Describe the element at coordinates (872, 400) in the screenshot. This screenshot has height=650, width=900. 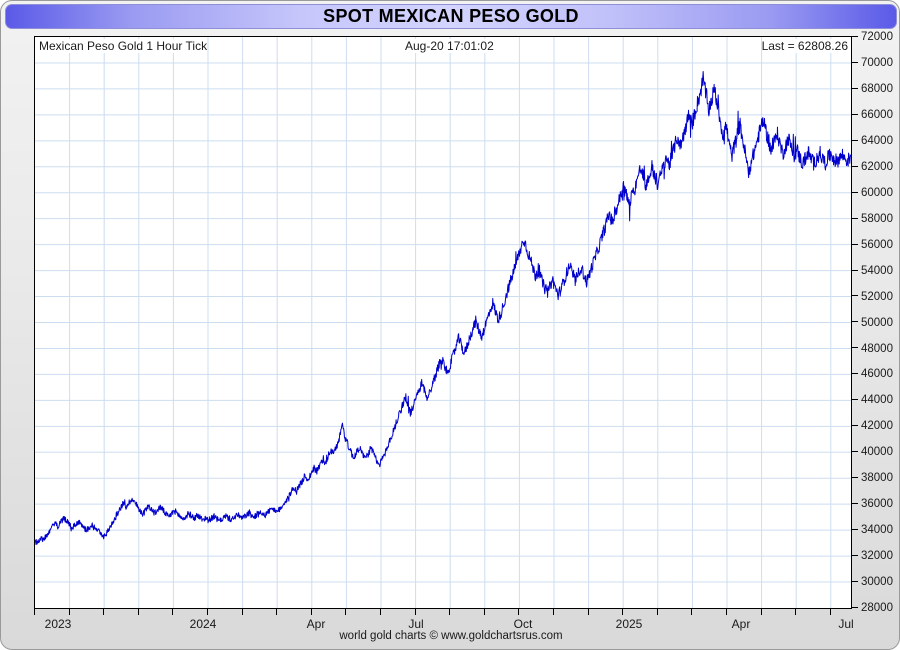
I see `y-axis-tick: 44000` at that location.